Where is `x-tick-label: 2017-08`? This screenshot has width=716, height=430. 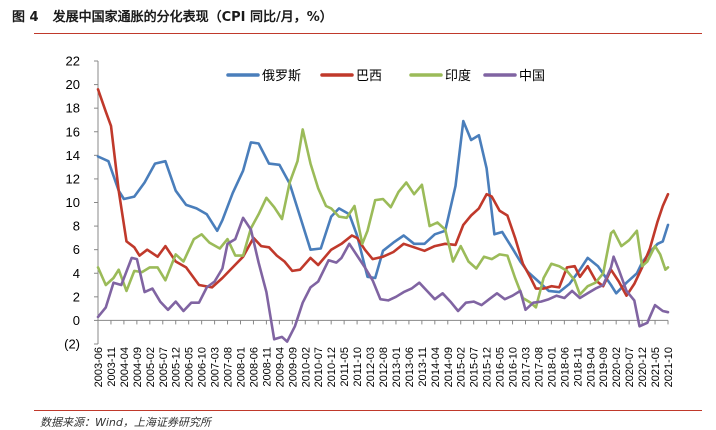 x-tick-label: 2017-08 is located at coordinates (539, 367).